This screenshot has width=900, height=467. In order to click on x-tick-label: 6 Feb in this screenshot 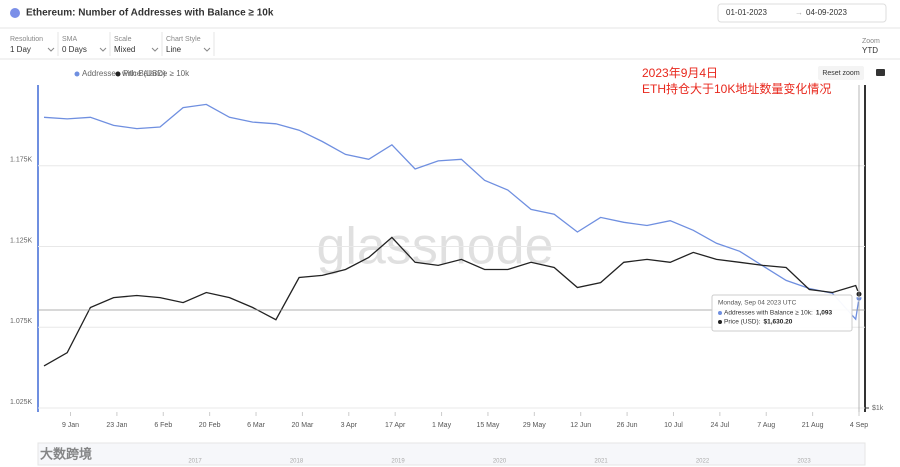, I will do `click(163, 425)`.